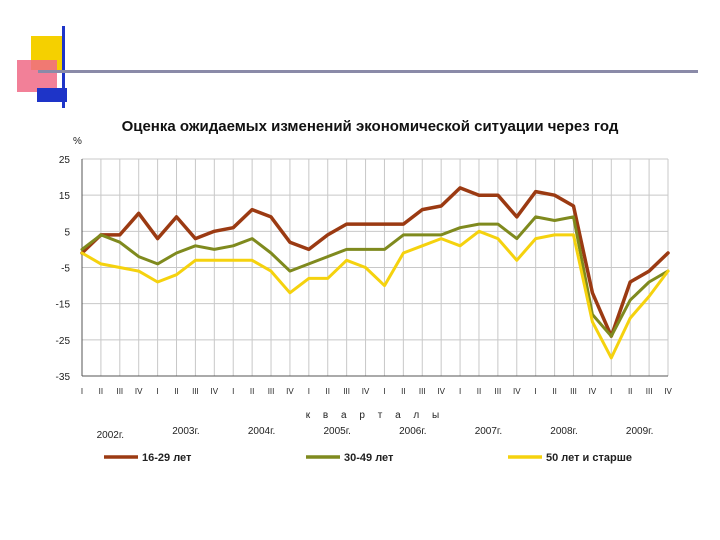  I want to click on y-tick-label: -35, so click(63, 377).